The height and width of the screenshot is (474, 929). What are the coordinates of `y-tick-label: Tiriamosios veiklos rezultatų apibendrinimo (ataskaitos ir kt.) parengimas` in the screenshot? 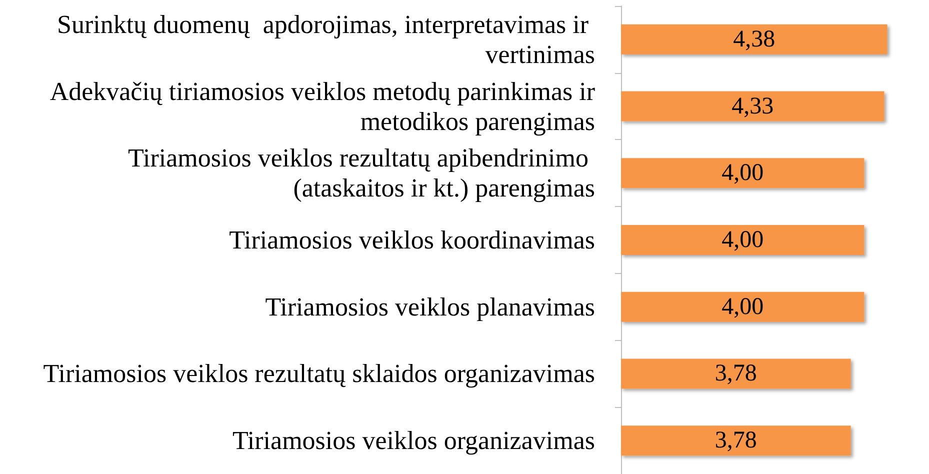 It's located at (361, 173).